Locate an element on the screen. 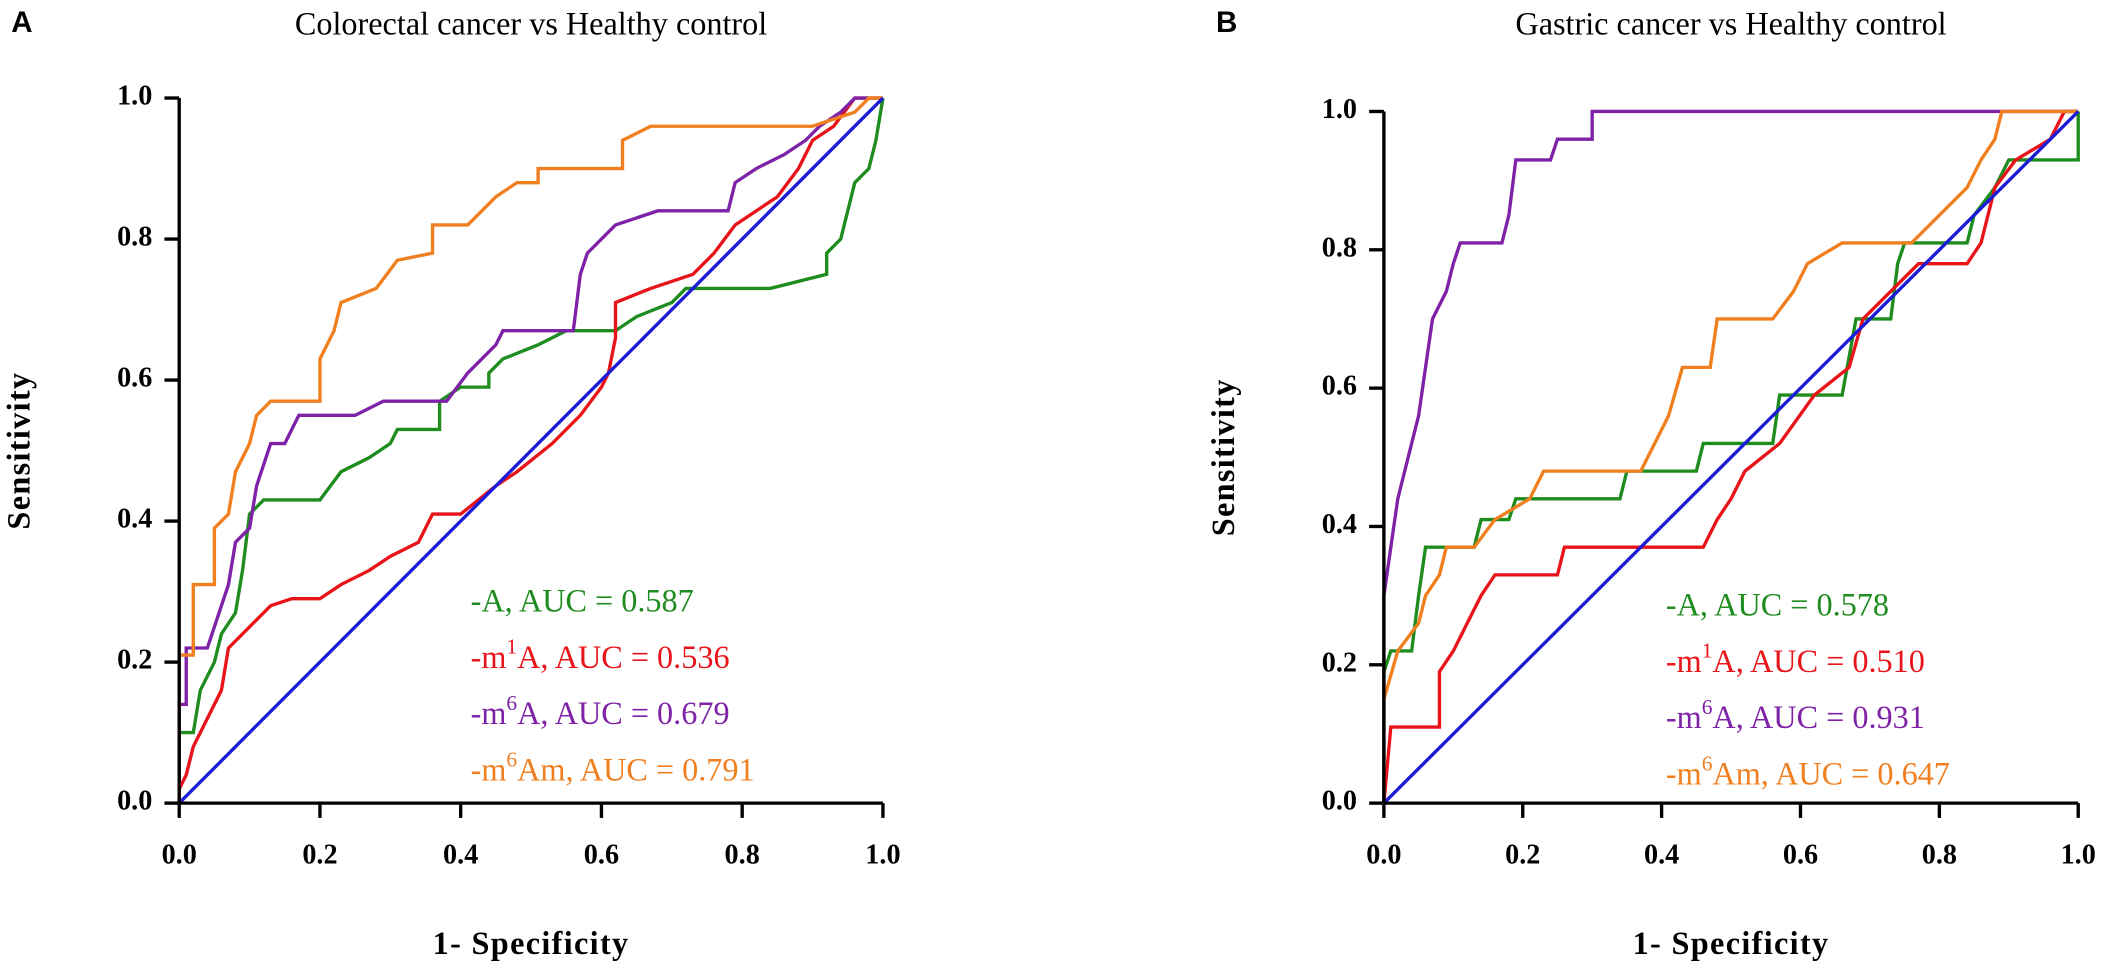 This screenshot has width=2107, height=971. legend-text: Am, AUC = 0.791 is located at coordinates (635, 770).